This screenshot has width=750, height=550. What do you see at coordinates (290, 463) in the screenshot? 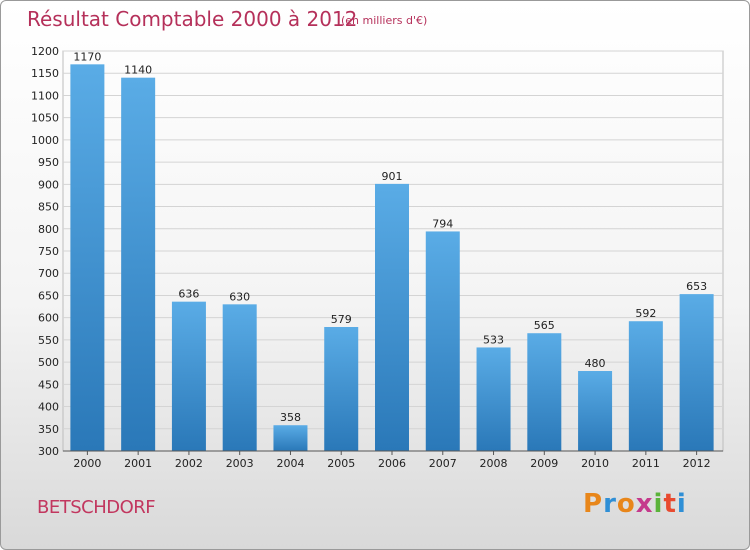
I see `x-tick-label: 2004` at bounding box center [290, 463].